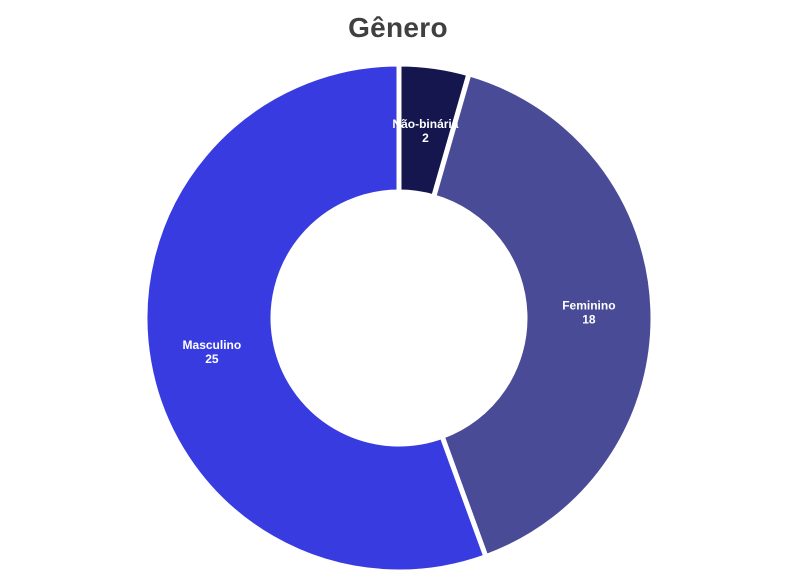 This screenshot has height=575, width=796. Describe the element at coordinates (589, 319) in the screenshot. I see `slice-value-feminino: 18` at that location.